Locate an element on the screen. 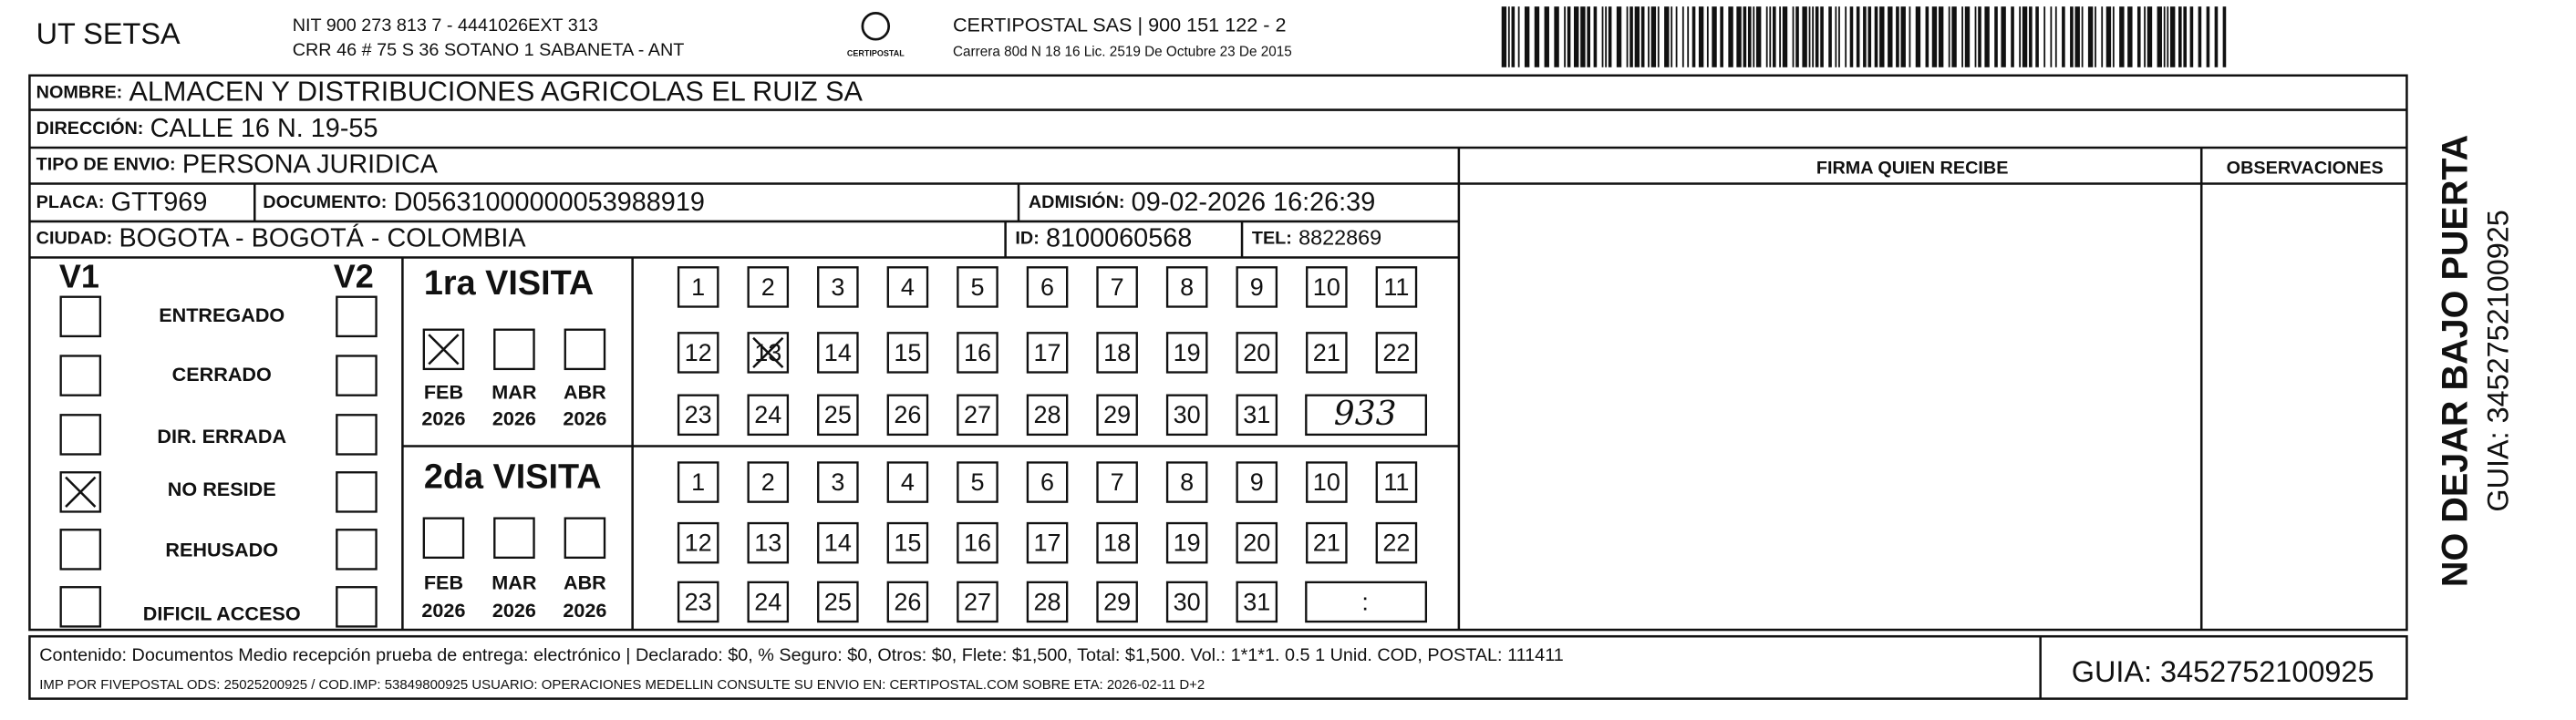 This screenshot has height=720, width=2576. month-checkbox is located at coordinates (585, 538).